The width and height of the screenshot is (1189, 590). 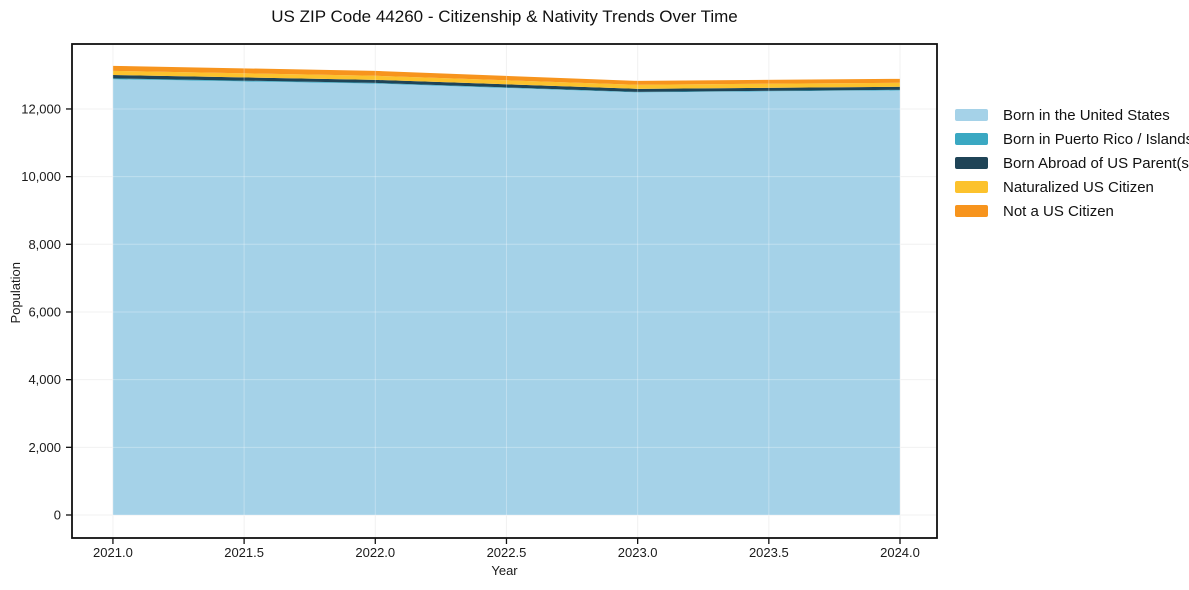 What do you see at coordinates (44, 379) in the screenshot?
I see `y-tick-label: 4,000` at bounding box center [44, 379].